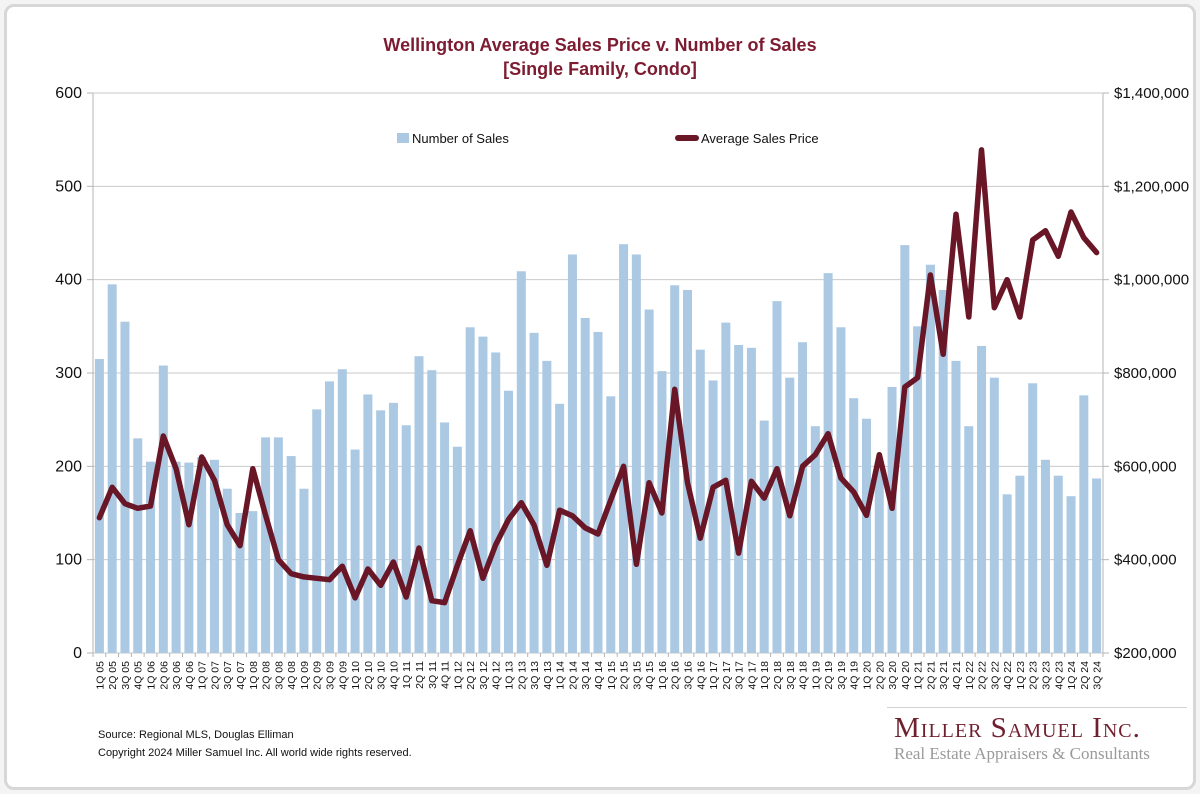 This screenshot has width=1200, height=794. I want to click on x-axis-quarter-label: 1Q 06, so click(152, 675).